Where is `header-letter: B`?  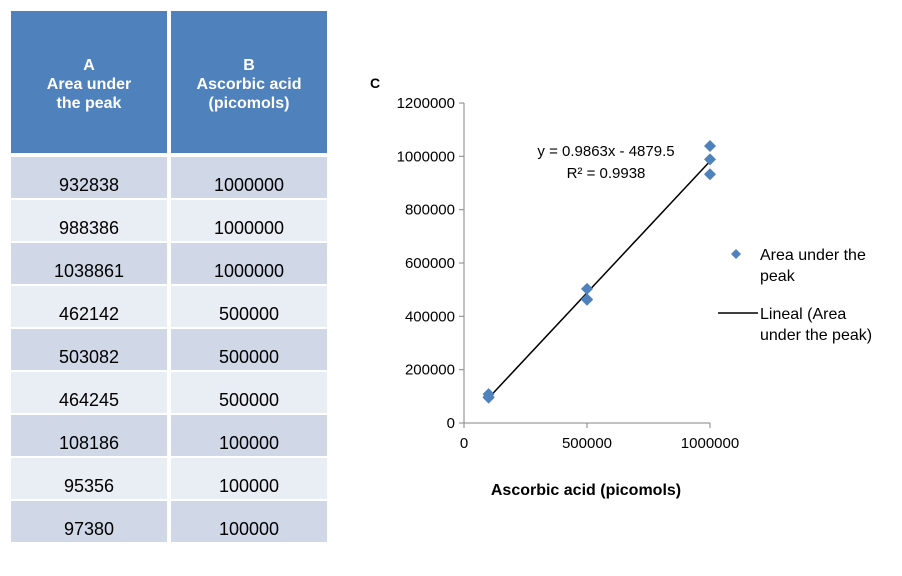
header-letter: B is located at coordinates (249, 65).